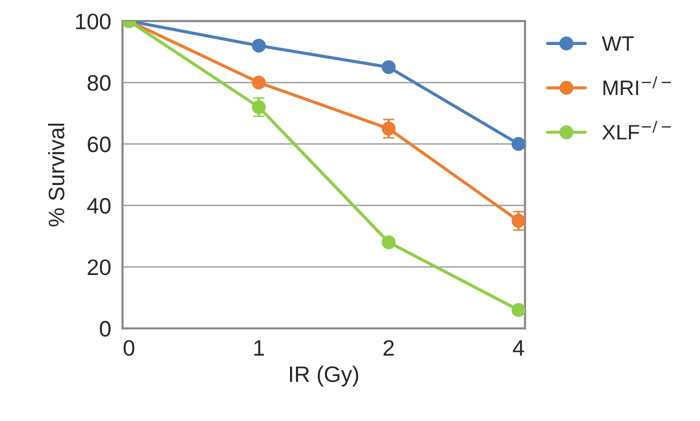  Describe the element at coordinates (637, 86) in the screenshot. I see `legend-label: MRI$^{−/−}$` at that location.